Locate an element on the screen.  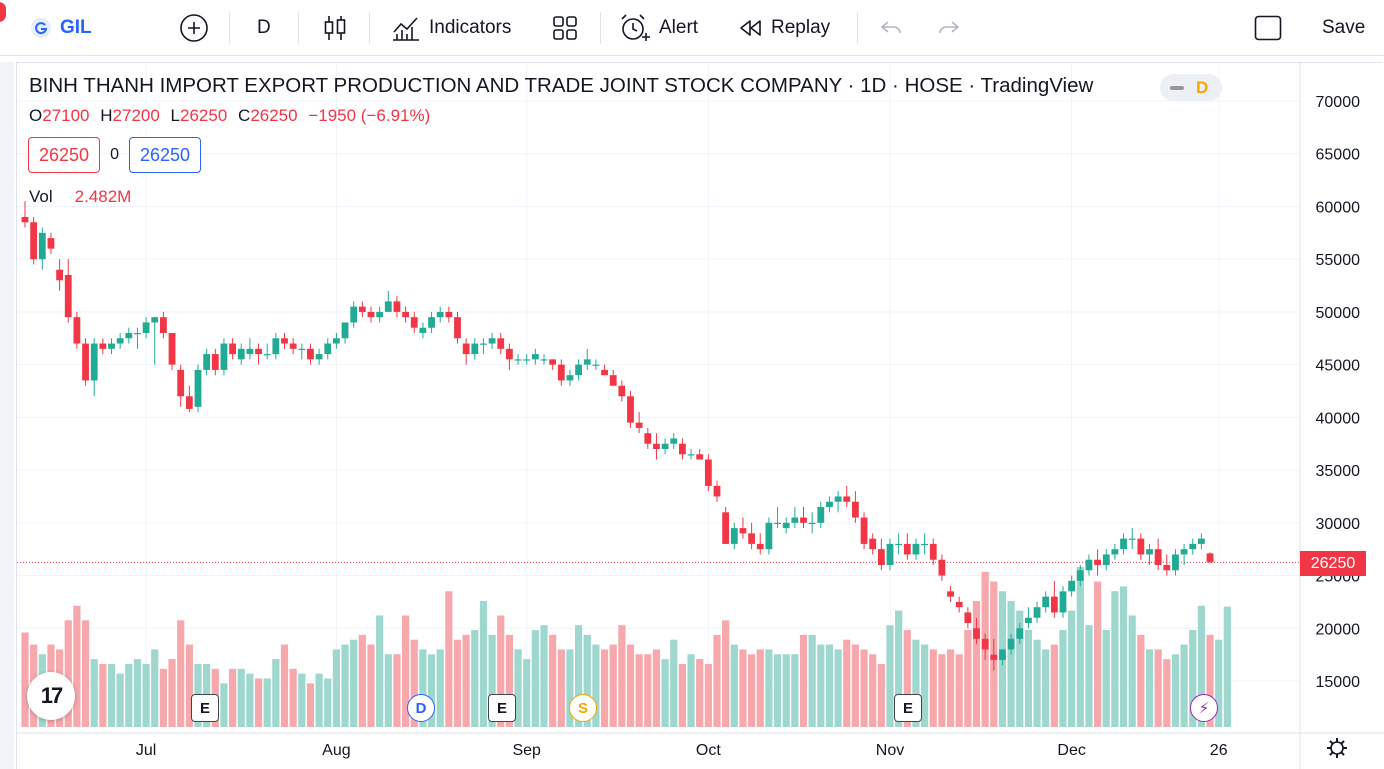
undo-button is located at coordinates (891, 28).